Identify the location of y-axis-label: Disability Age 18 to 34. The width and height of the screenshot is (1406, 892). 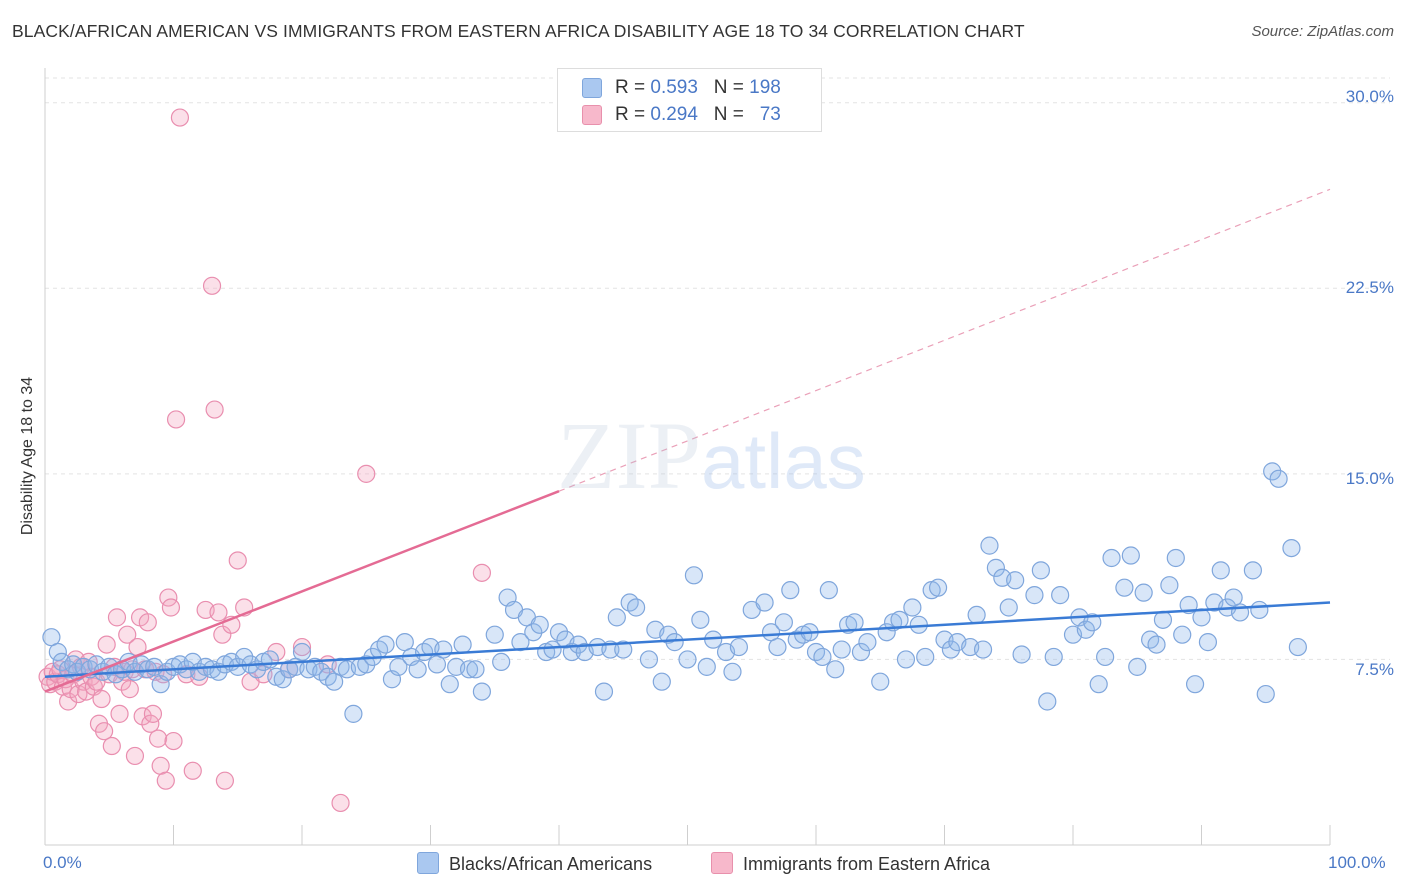
(27, 456).